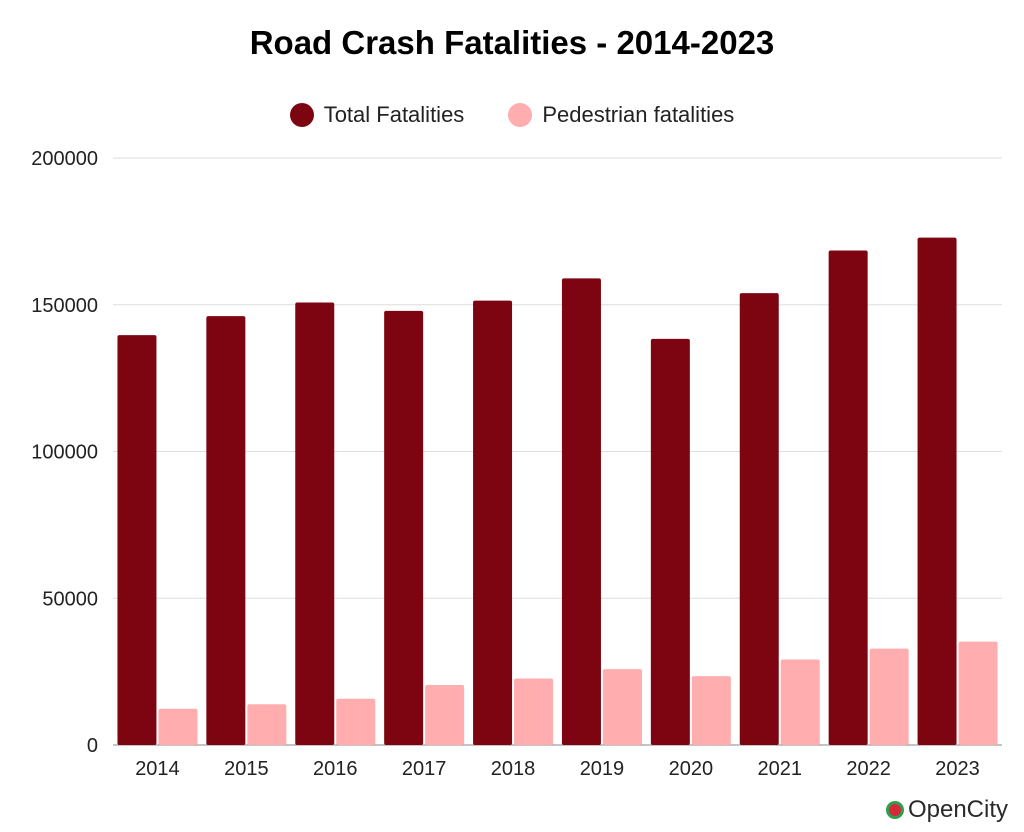  What do you see at coordinates (957, 769) in the screenshot?
I see `x-tick-label: 2023` at bounding box center [957, 769].